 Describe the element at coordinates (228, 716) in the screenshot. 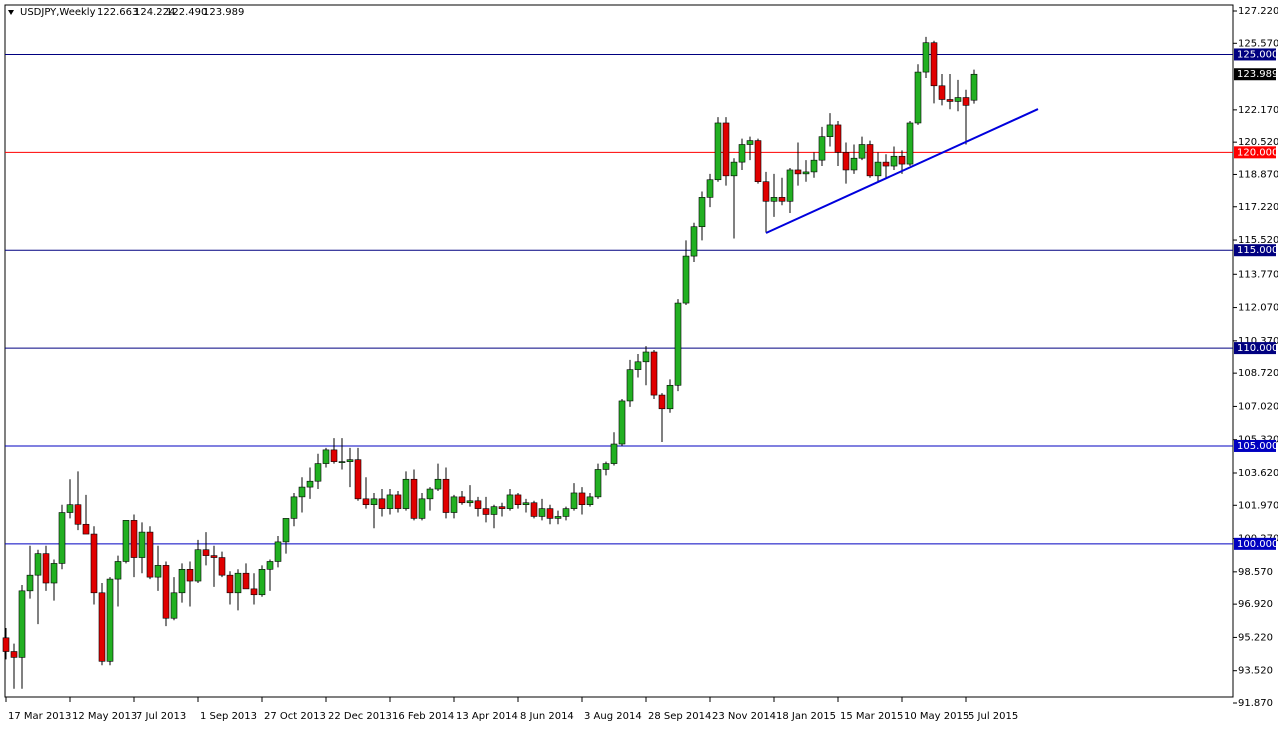

I see `x-tick-label: 1 Sep 2013` at that location.